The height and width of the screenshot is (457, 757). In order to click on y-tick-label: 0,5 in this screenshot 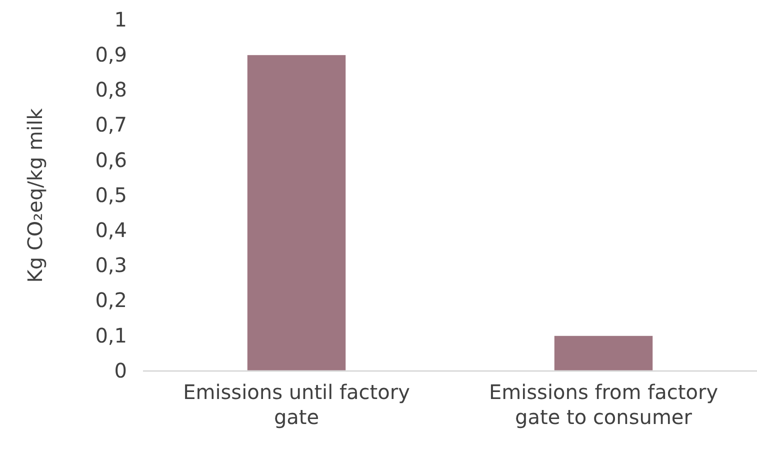, I will do `click(111, 194)`.